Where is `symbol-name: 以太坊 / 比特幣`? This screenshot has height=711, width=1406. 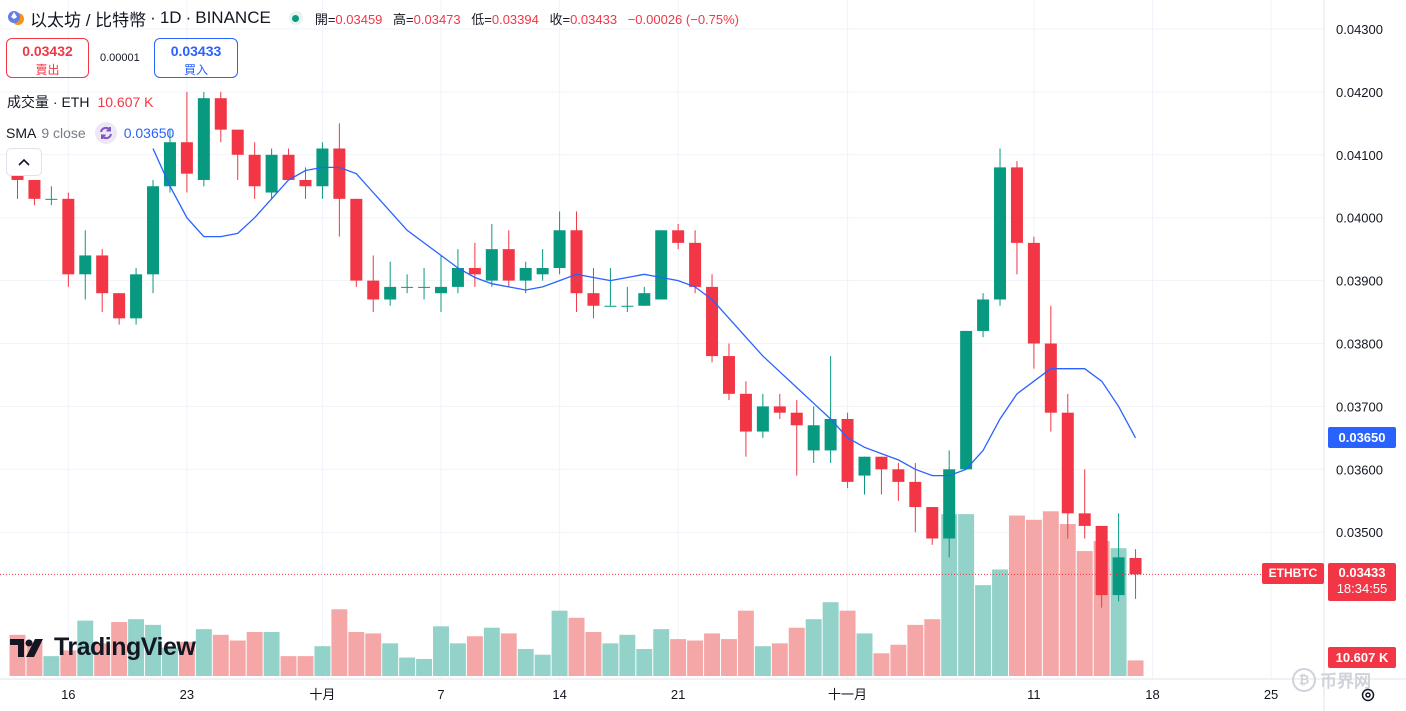 symbol-name: 以太坊 / 比特幣 is located at coordinates (88, 20).